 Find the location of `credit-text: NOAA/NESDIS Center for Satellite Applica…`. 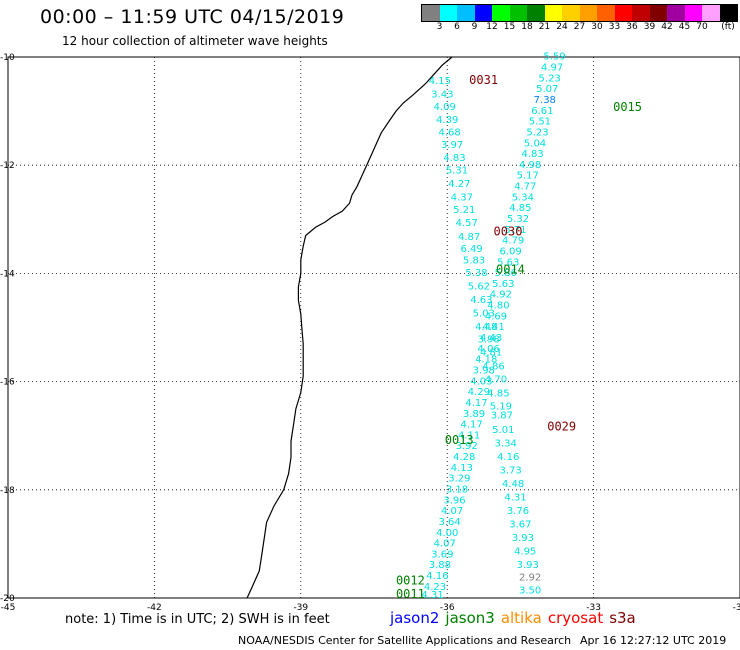

credit-text: NOAA/NESDIS Center for Satellite Applica… is located at coordinates (405, 640).